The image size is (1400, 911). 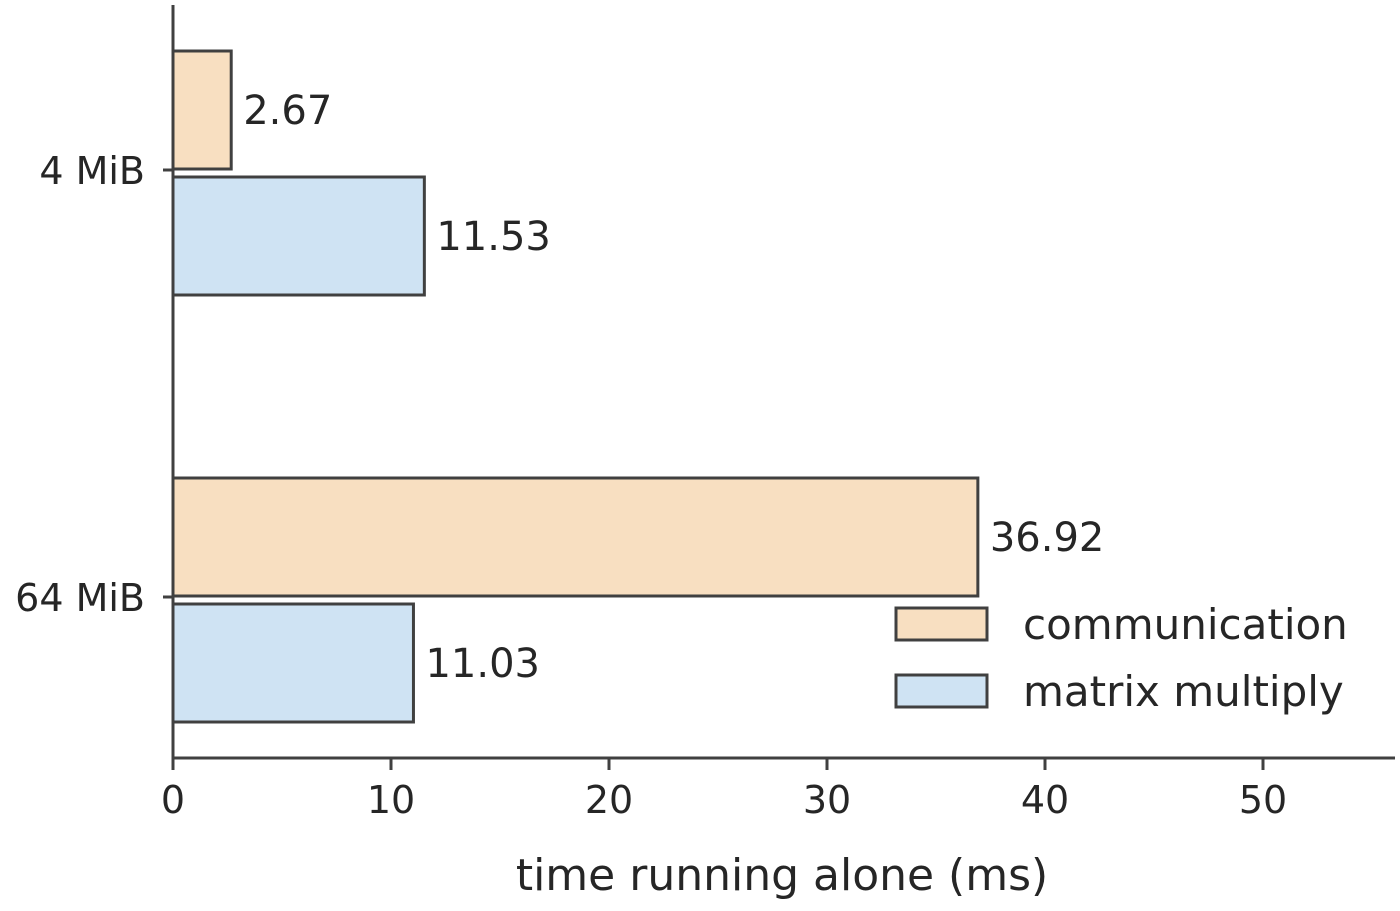 I want to click on legend-label-communication: communication, so click(x=1185, y=624).